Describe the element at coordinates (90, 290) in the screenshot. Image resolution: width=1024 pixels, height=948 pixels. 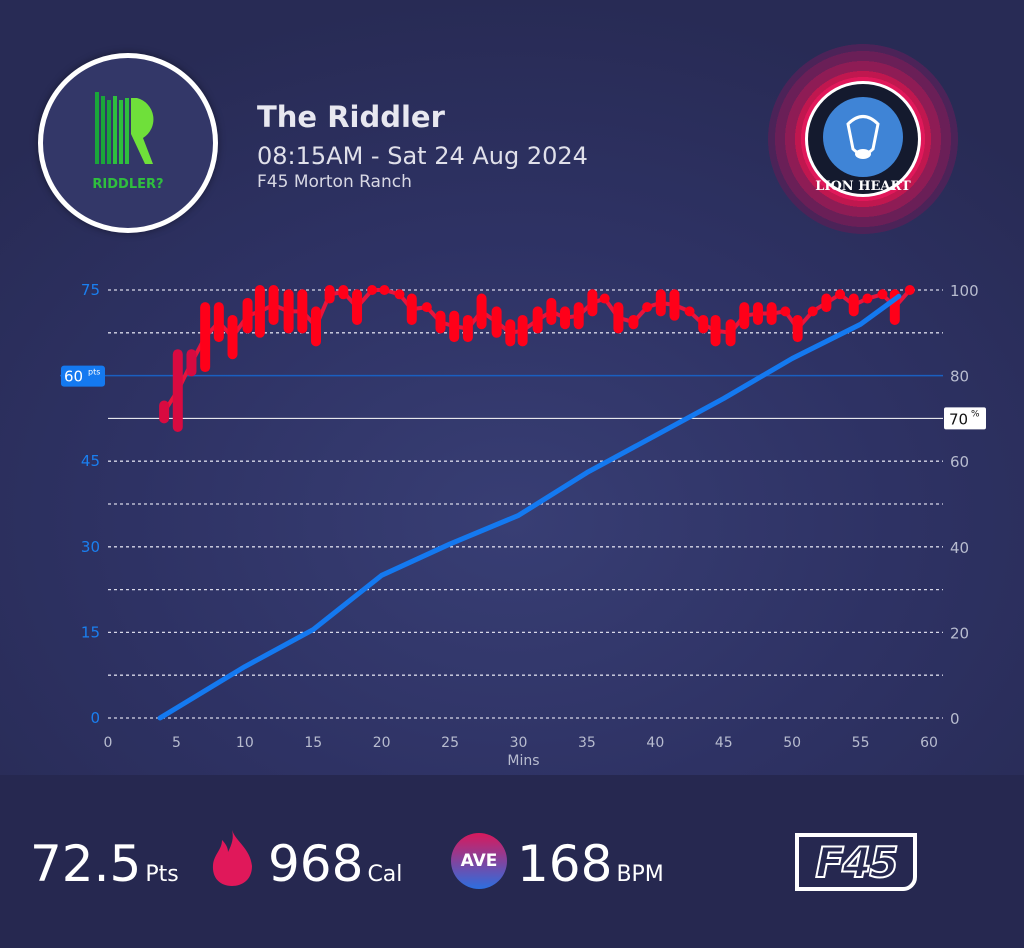
I see `left-tick-label: 75` at that location.